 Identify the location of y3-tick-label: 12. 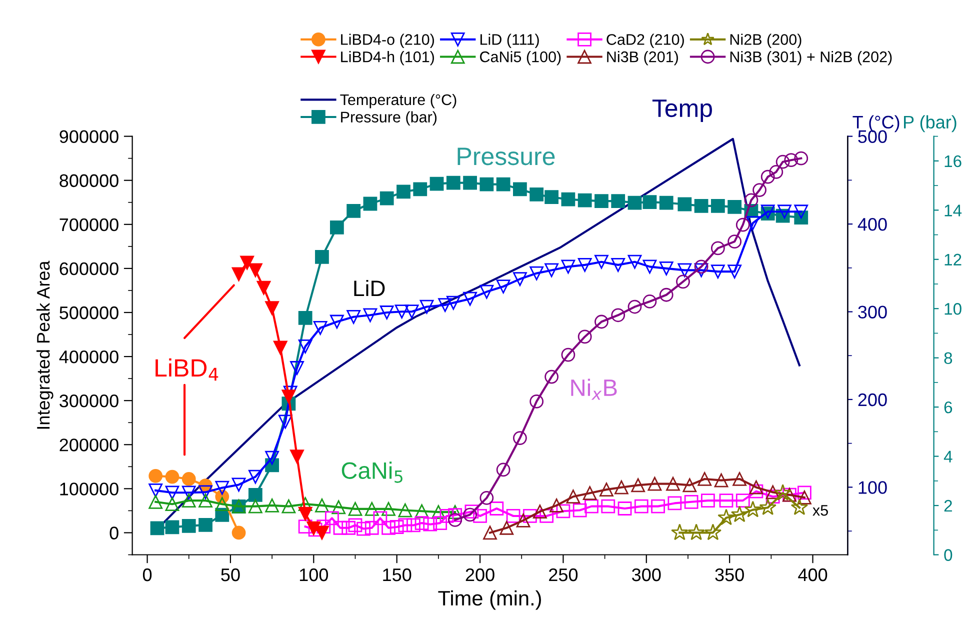
(953, 260).